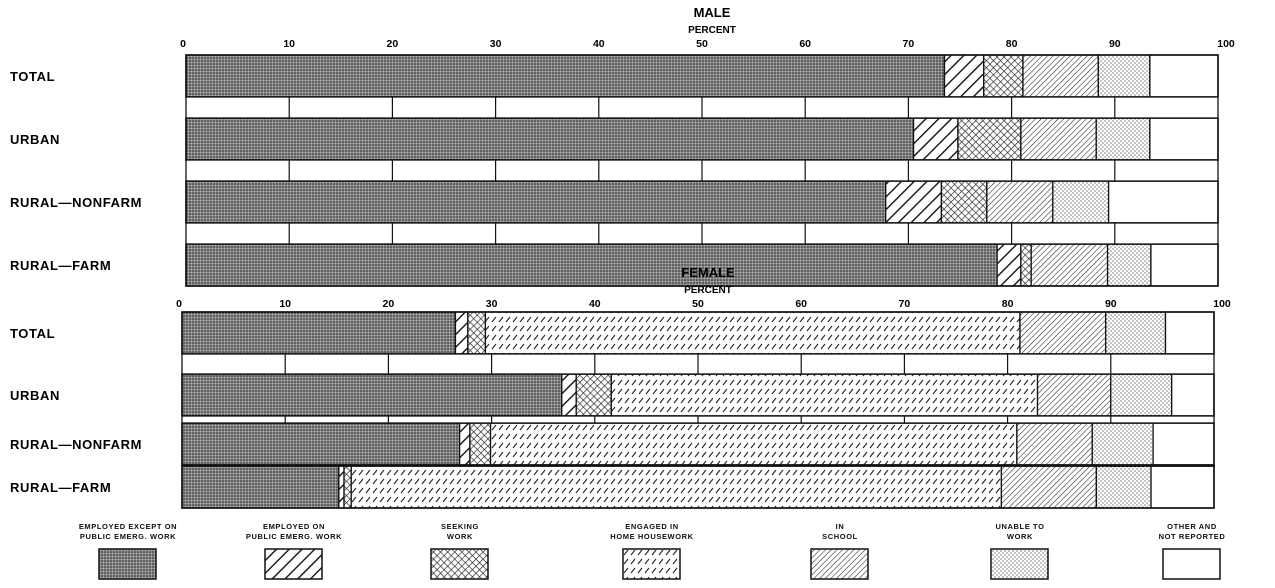  What do you see at coordinates (708, 272) in the screenshot?
I see `panel-title: FEMALE` at bounding box center [708, 272].